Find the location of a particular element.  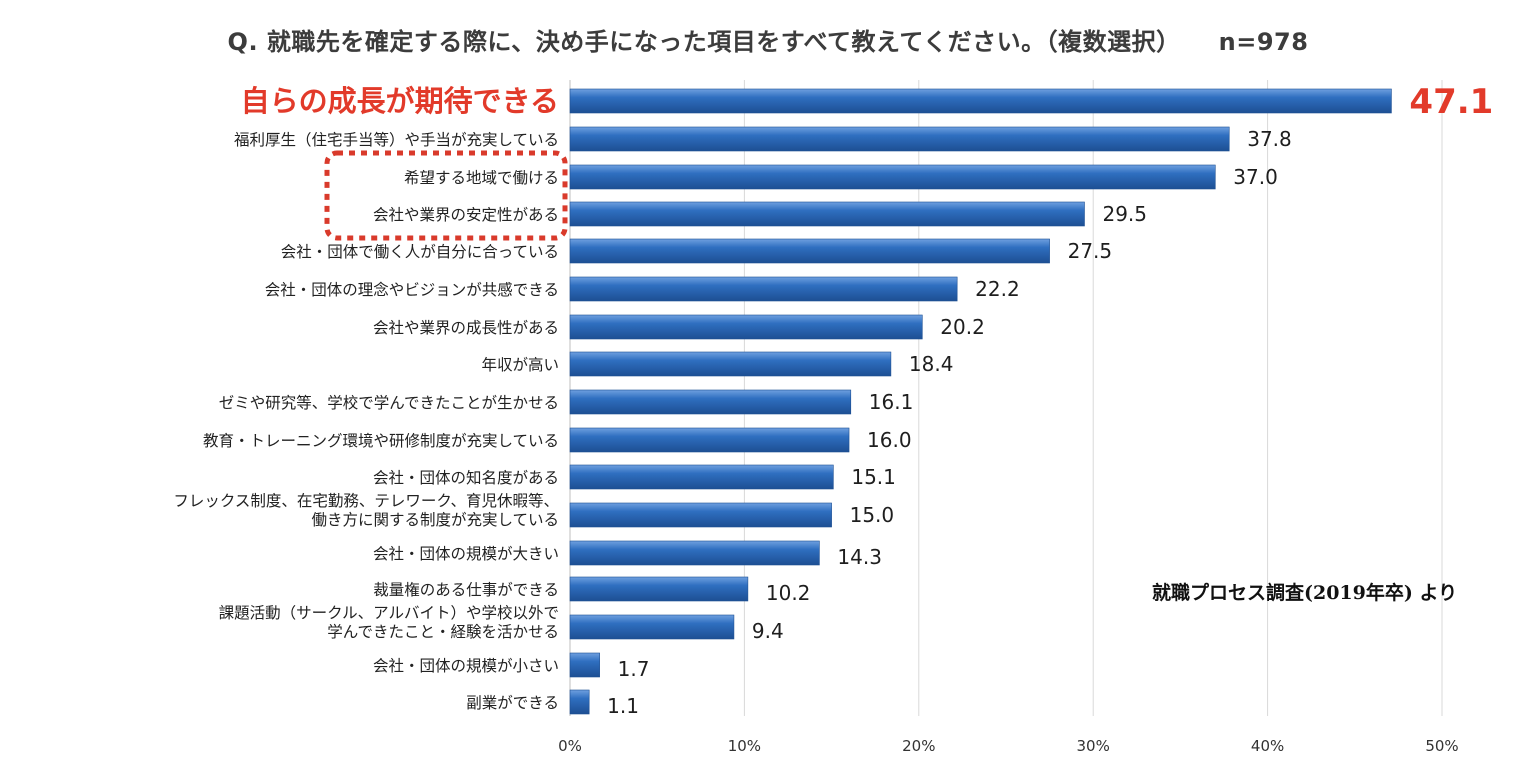

value-label: 1.7 is located at coordinates (634, 669).